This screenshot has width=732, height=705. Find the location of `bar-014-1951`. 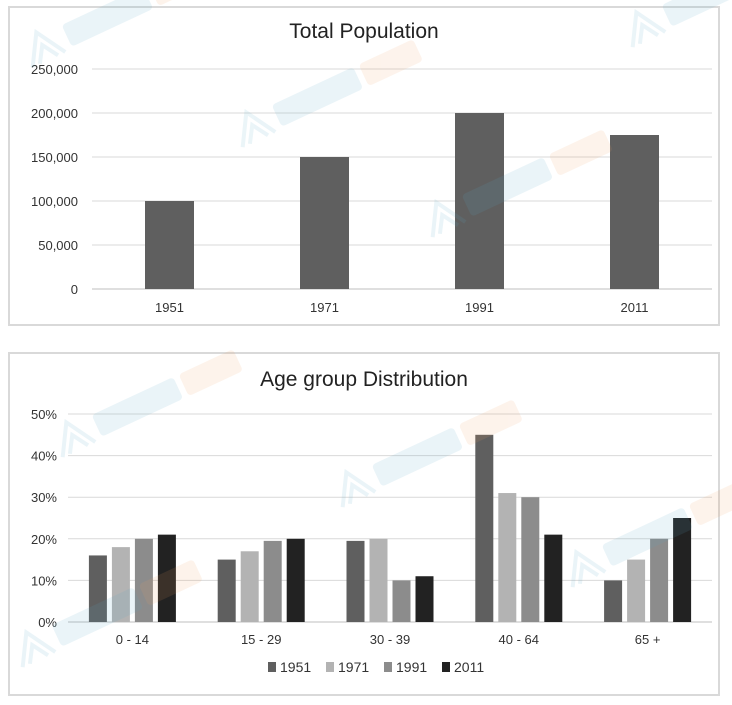

bar-014-1951 is located at coordinates (97, 588).